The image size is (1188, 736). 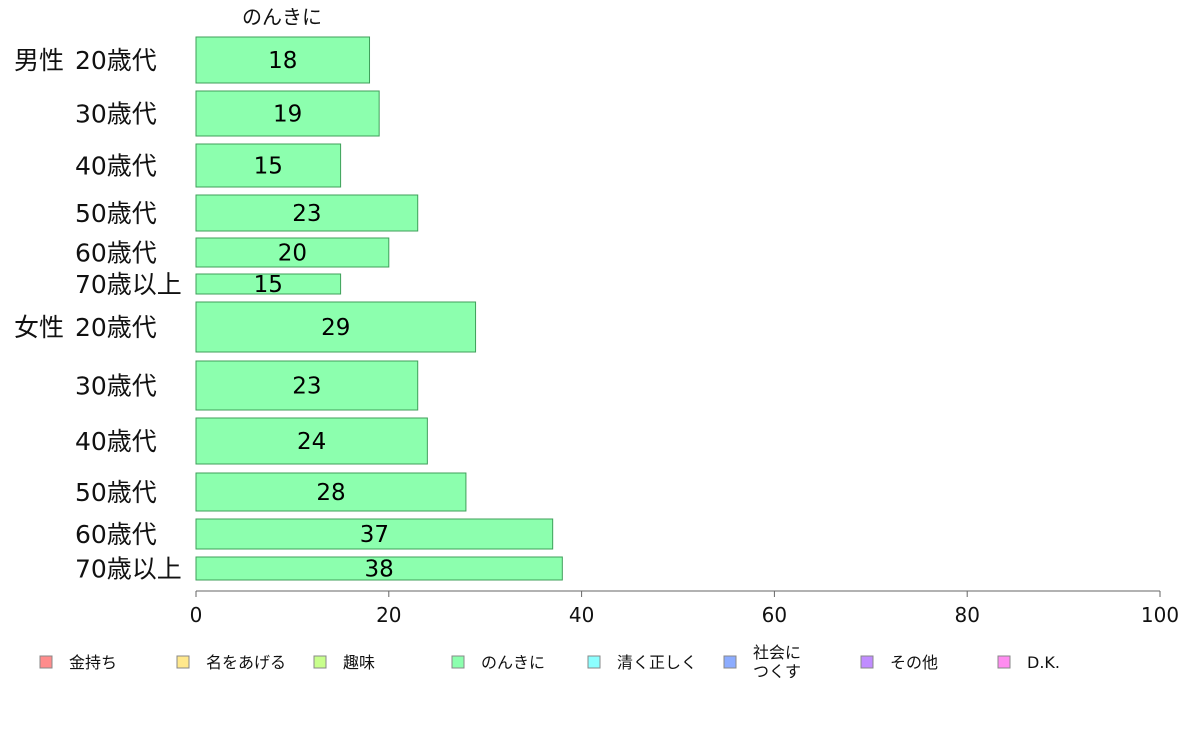 I want to click on bar-value-label: 38, so click(x=379, y=570).